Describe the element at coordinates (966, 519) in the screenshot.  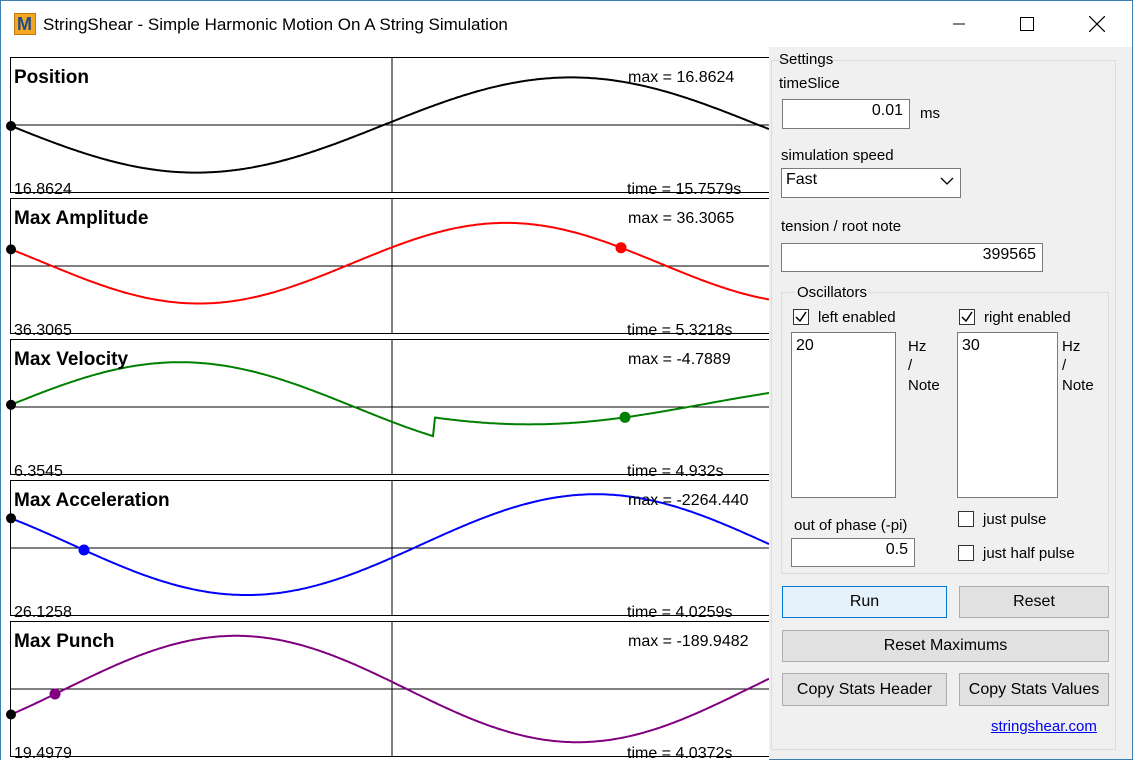
I see `just-pulse-checkbox` at that location.